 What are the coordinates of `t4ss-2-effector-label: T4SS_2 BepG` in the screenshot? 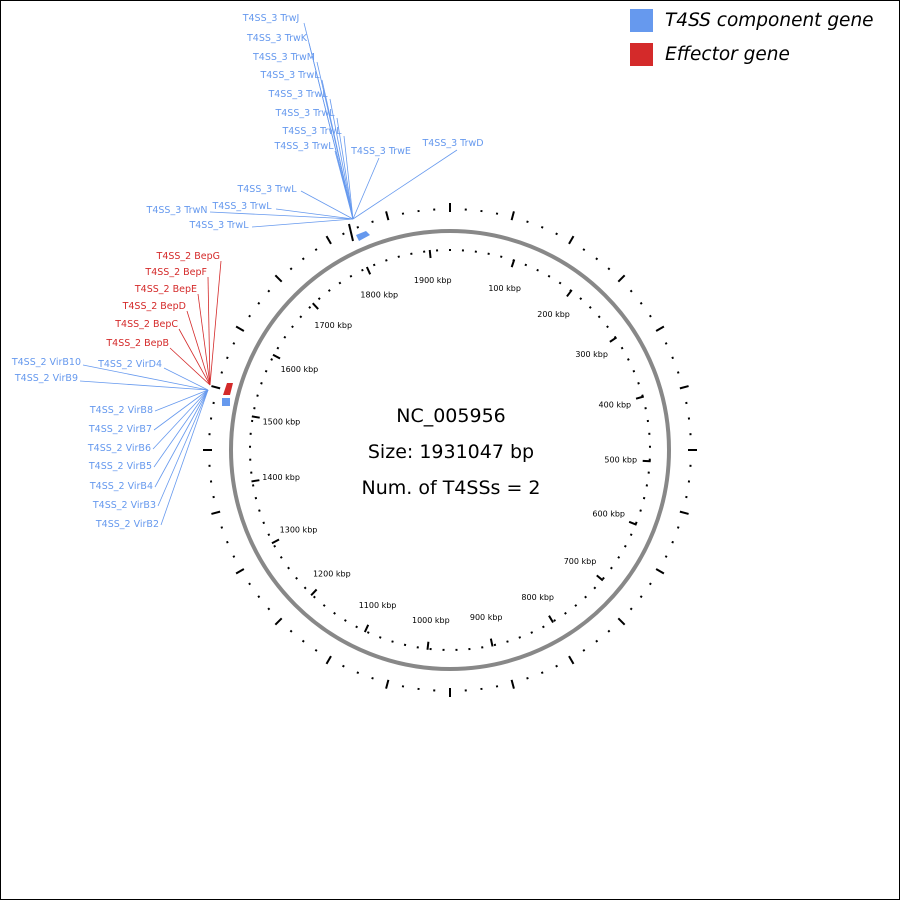 It's located at (188, 256).